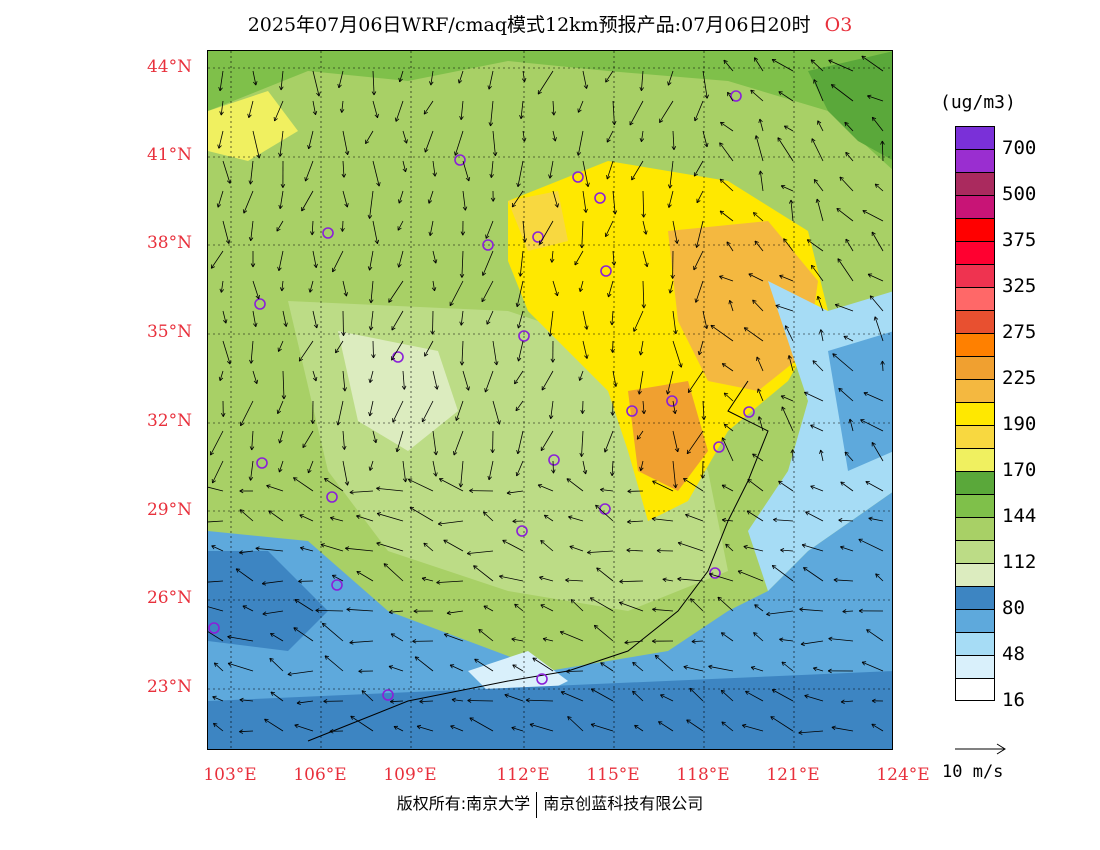 The height and width of the screenshot is (850, 1100). Describe the element at coordinates (1019, 332) in the screenshot. I see `colorbar-tick-label: 275` at that location.